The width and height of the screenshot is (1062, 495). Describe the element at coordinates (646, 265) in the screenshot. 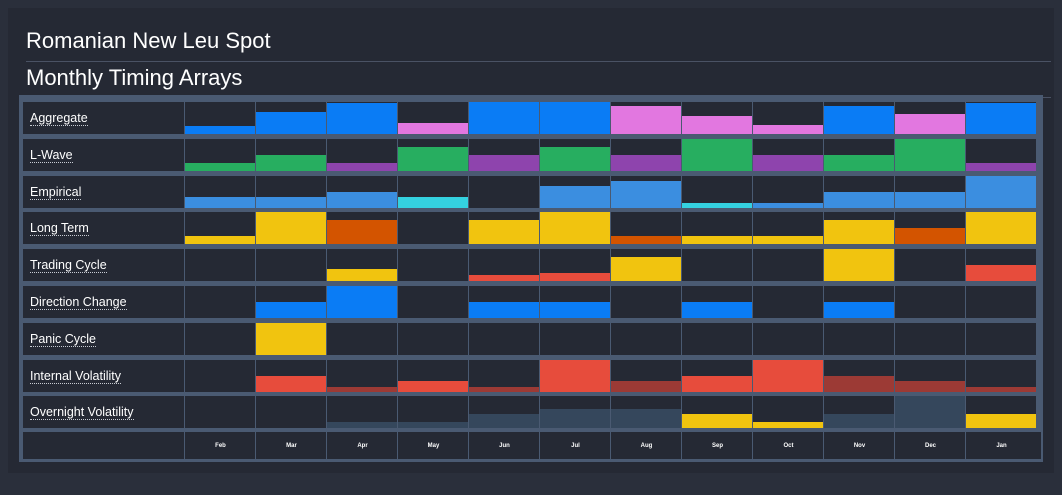

I see `heat-cell-trading-cycle-aug` at that location.